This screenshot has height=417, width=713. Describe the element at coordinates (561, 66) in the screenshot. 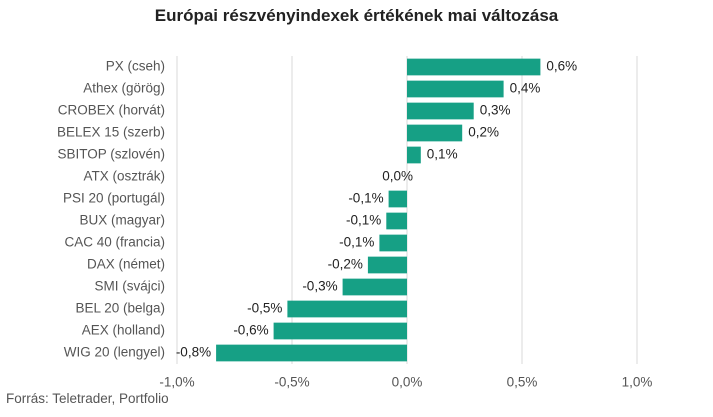

I see `data-label: 0,6%` at that location.